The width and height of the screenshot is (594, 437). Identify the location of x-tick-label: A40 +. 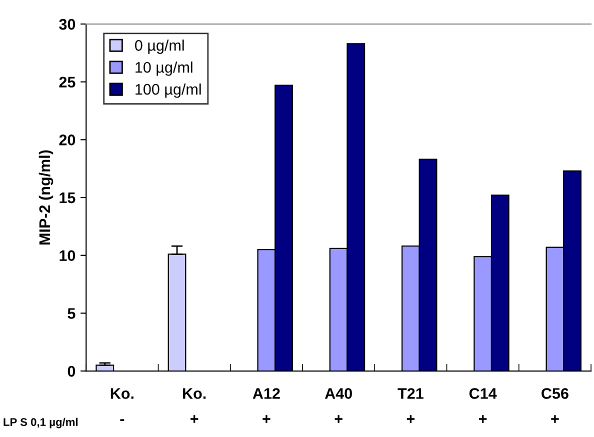
(338, 405).